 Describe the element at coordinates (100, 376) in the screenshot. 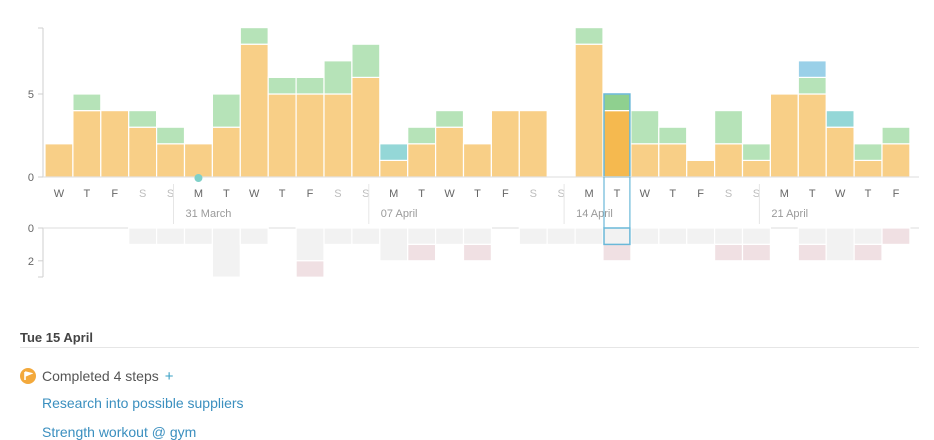

I see `steps-summary-text: Completed 4 steps` at that location.